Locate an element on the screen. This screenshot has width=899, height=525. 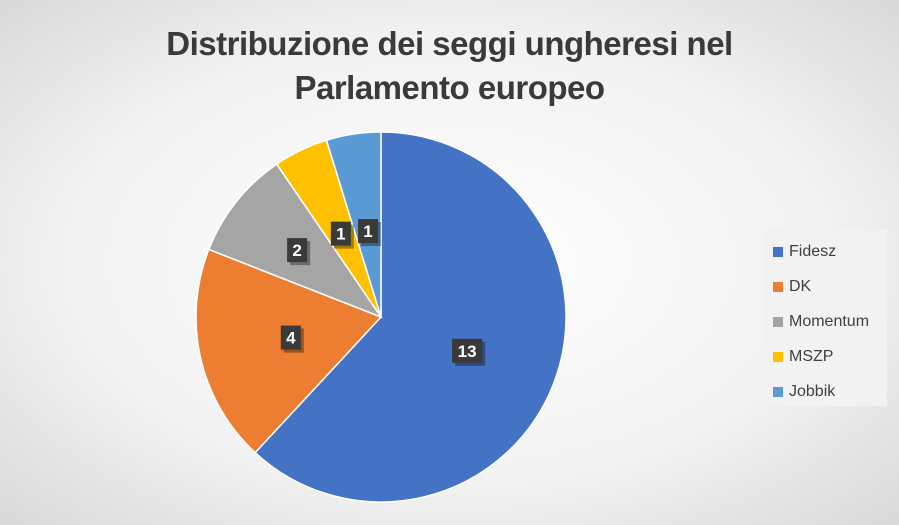
legend-swatch-jobbik is located at coordinates (778, 391).